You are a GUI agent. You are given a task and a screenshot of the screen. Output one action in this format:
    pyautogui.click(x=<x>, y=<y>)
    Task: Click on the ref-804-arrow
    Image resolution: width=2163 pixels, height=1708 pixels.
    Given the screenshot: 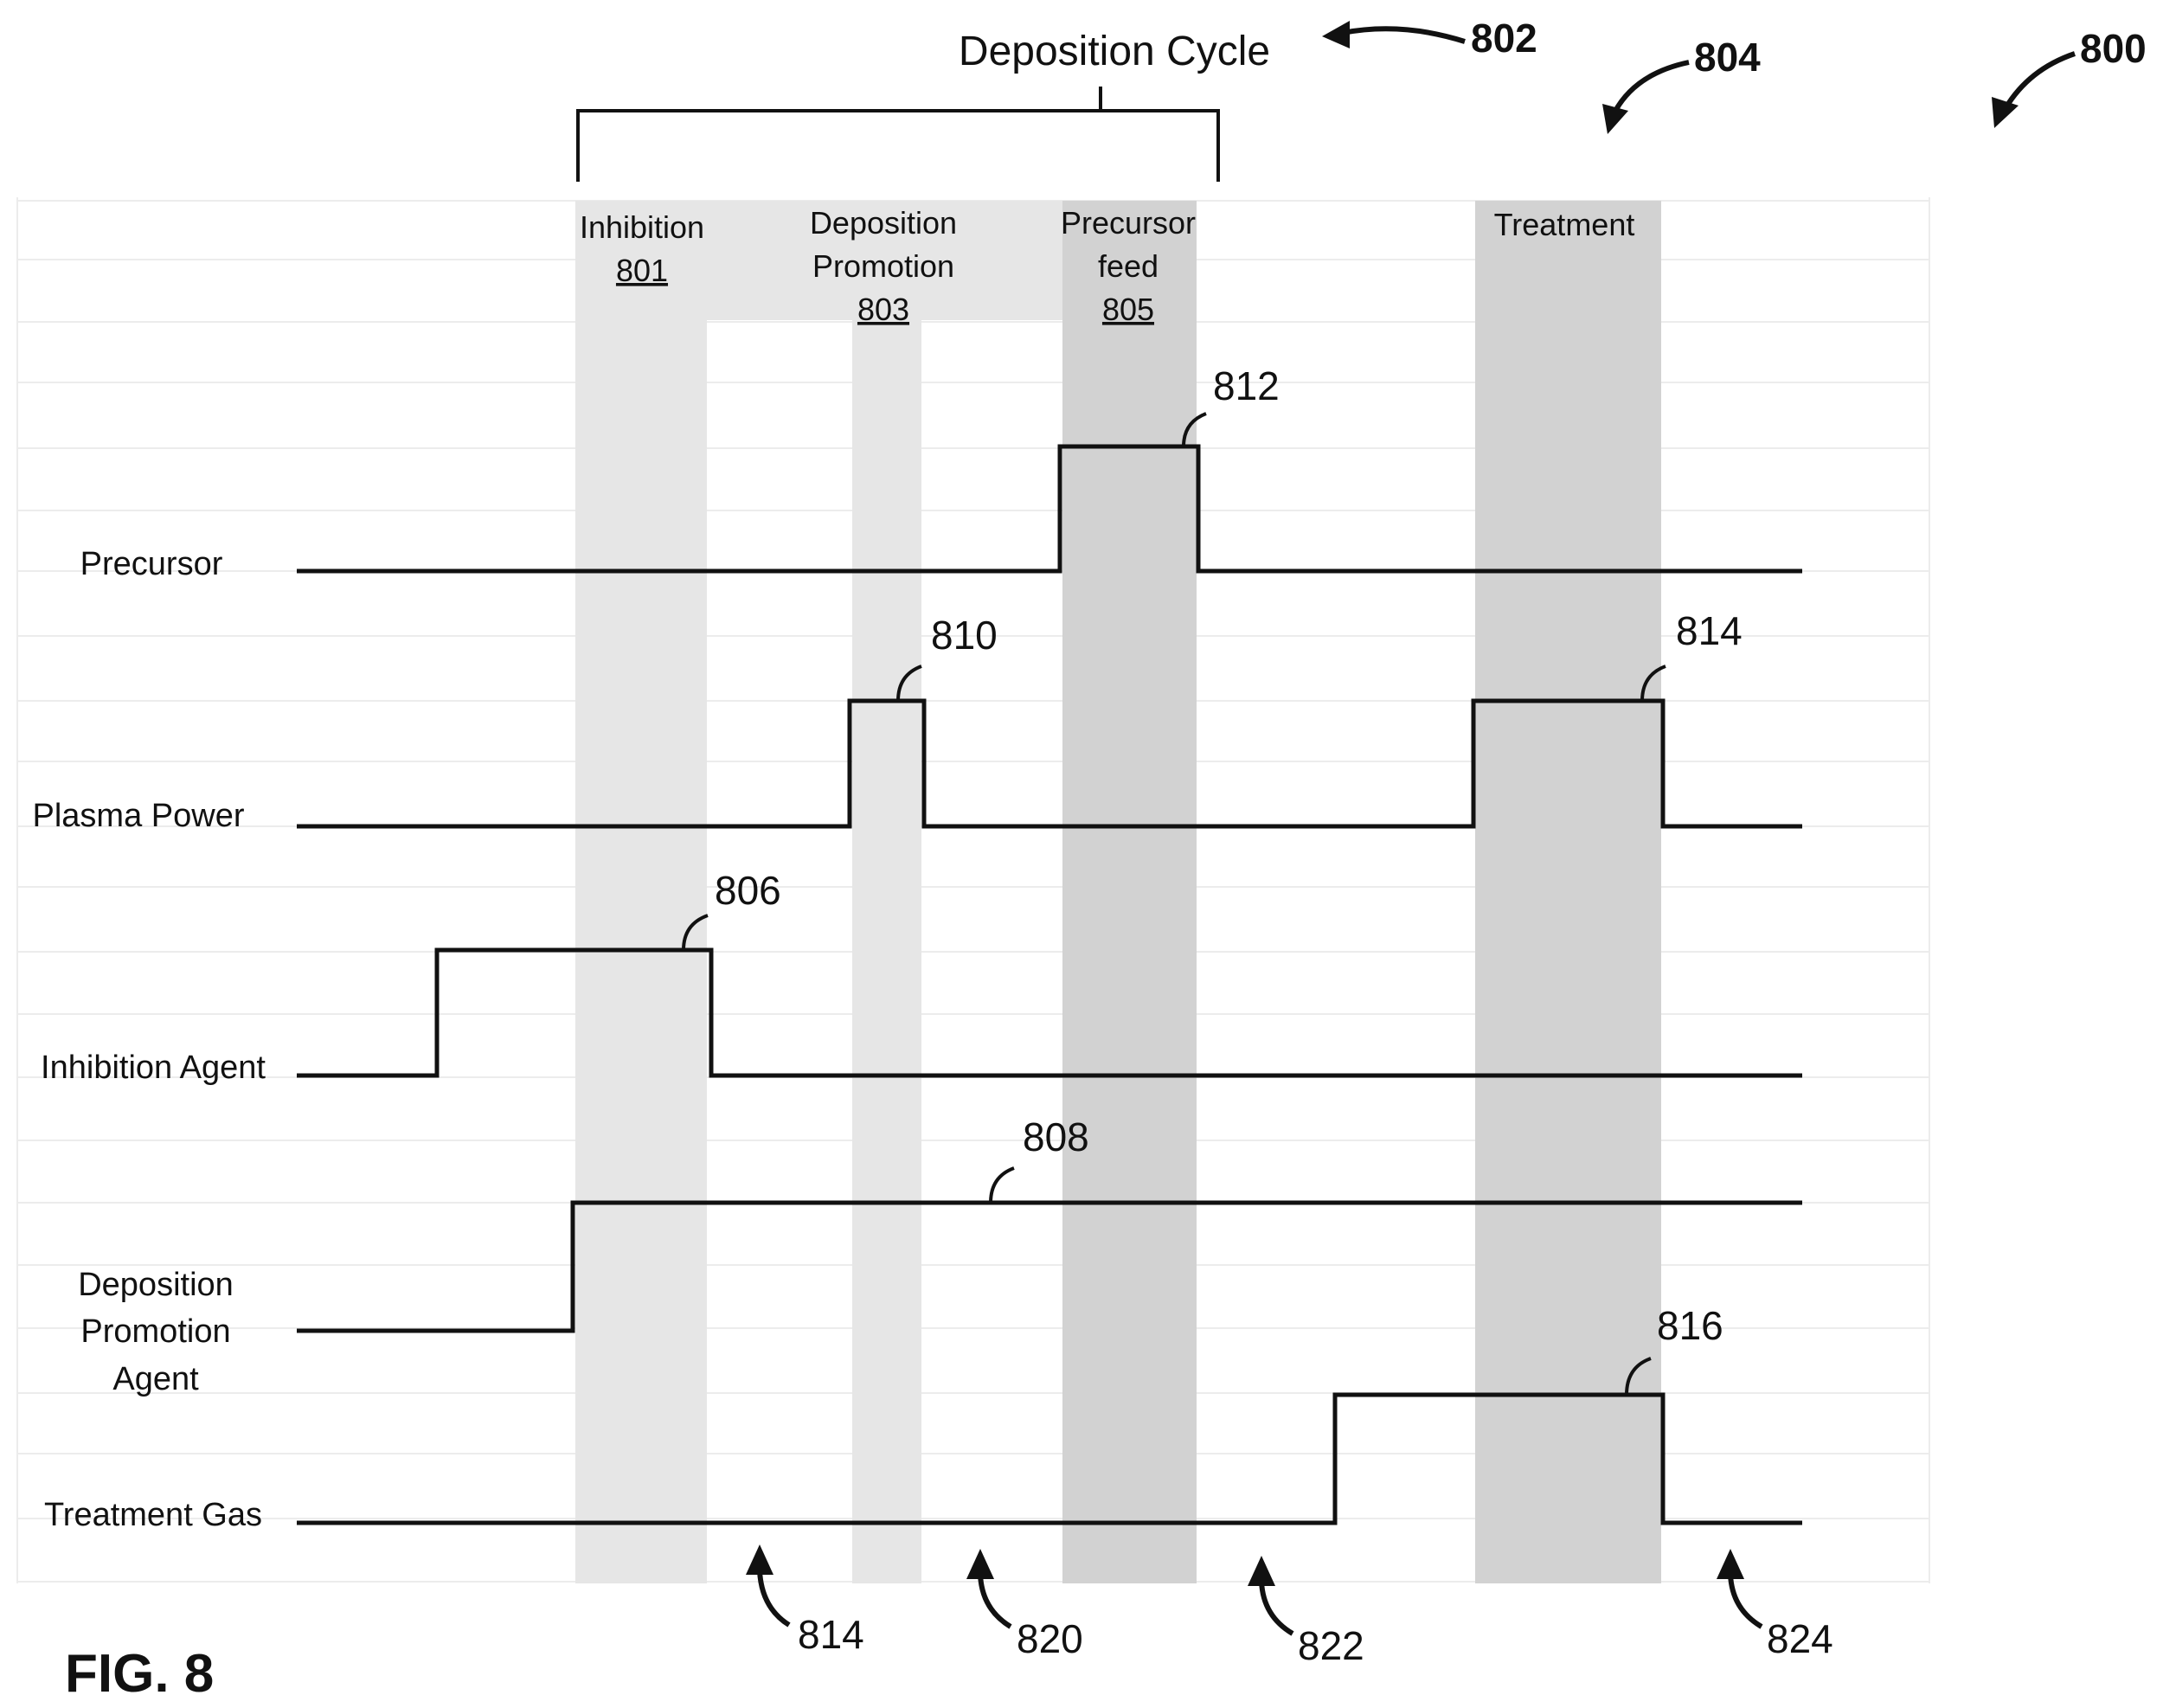 What is the action you would take?
    pyautogui.click(x=1651, y=87)
    